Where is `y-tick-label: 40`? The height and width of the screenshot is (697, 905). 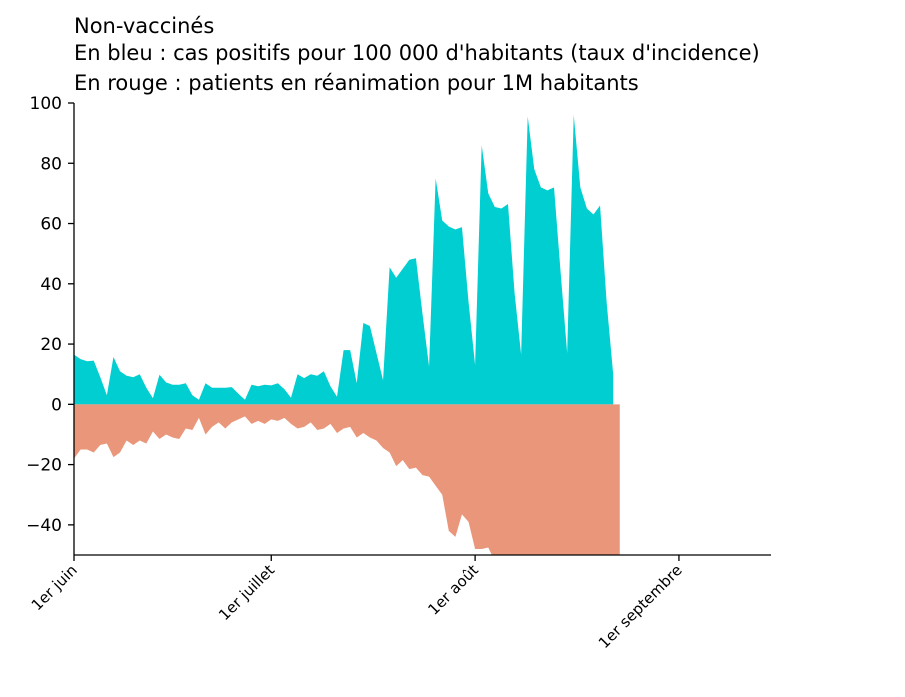 y-tick-label: 40 is located at coordinates (51, 285).